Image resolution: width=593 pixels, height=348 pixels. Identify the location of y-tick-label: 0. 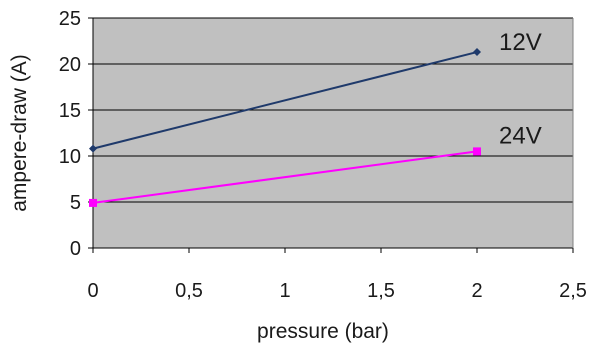
(75, 249).